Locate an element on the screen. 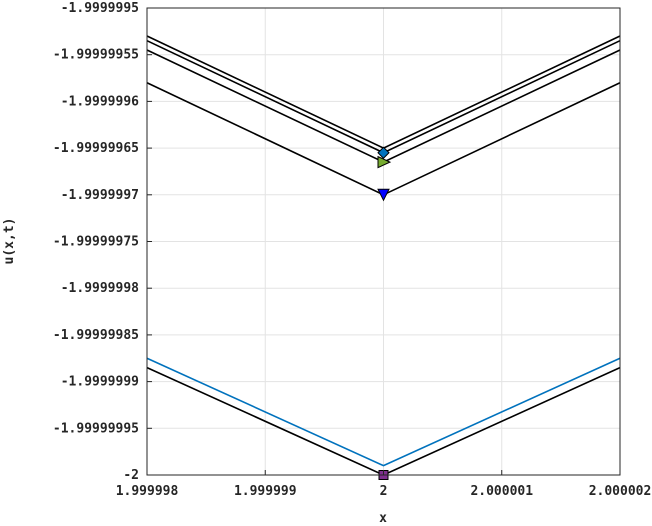 The height and width of the screenshot is (526, 652). x-axis-label: x is located at coordinates (383, 518).